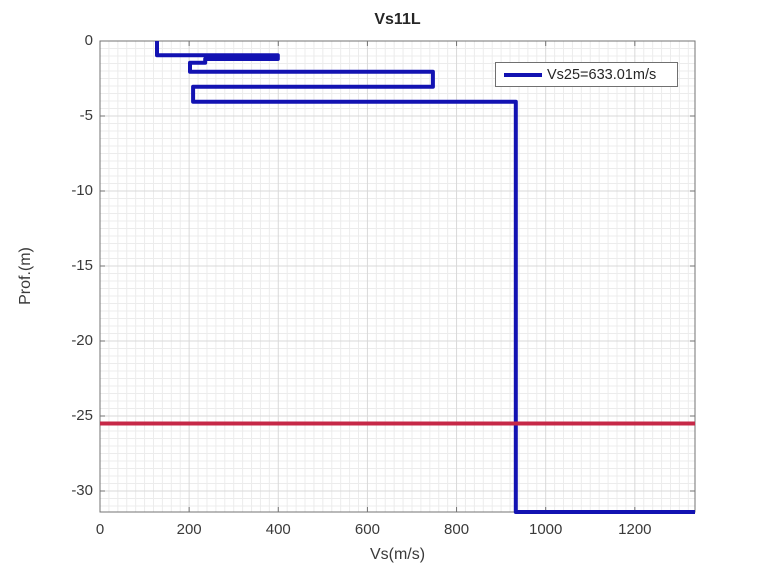 This screenshot has height=577, width=768. Describe the element at coordinates (523, 74) in the screenshot. I see `legend-line-sample-icon` at that location.